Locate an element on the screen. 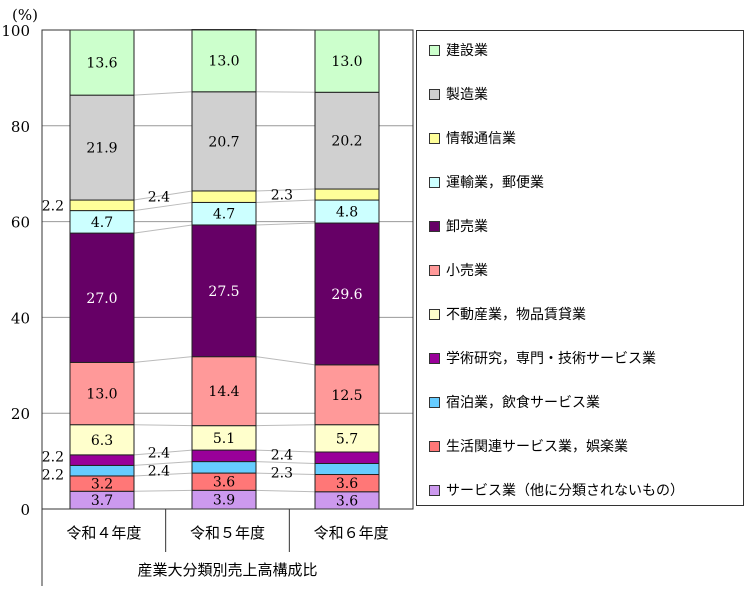  data-label: 5.7 is located at coordinates (347, 439).